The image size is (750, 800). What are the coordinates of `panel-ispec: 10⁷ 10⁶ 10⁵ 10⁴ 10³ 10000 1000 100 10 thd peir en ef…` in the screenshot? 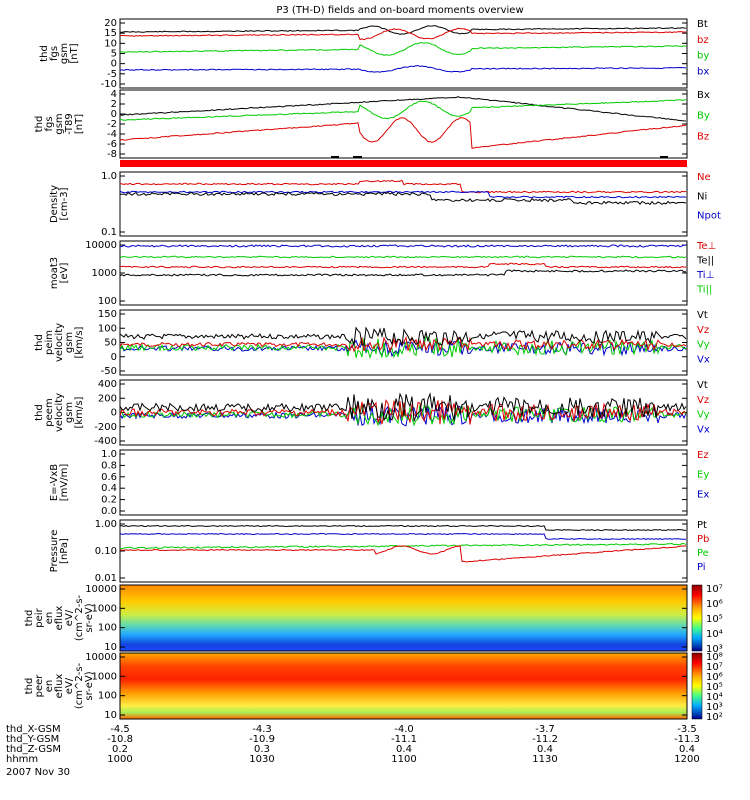 It's located at (373, 619).